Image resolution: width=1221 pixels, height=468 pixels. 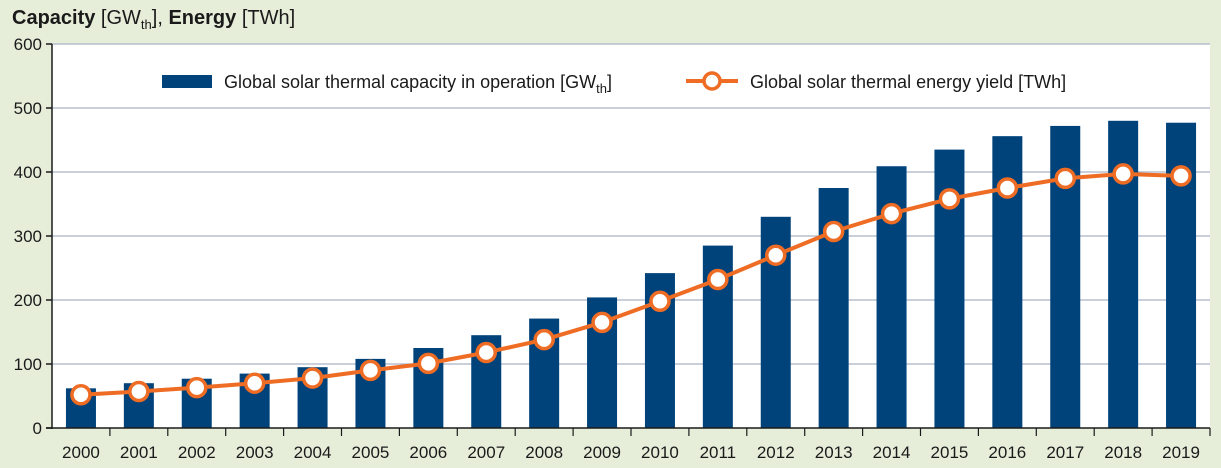 I want to click on y-tick-label-0: 0, so click(x=37, y=428).